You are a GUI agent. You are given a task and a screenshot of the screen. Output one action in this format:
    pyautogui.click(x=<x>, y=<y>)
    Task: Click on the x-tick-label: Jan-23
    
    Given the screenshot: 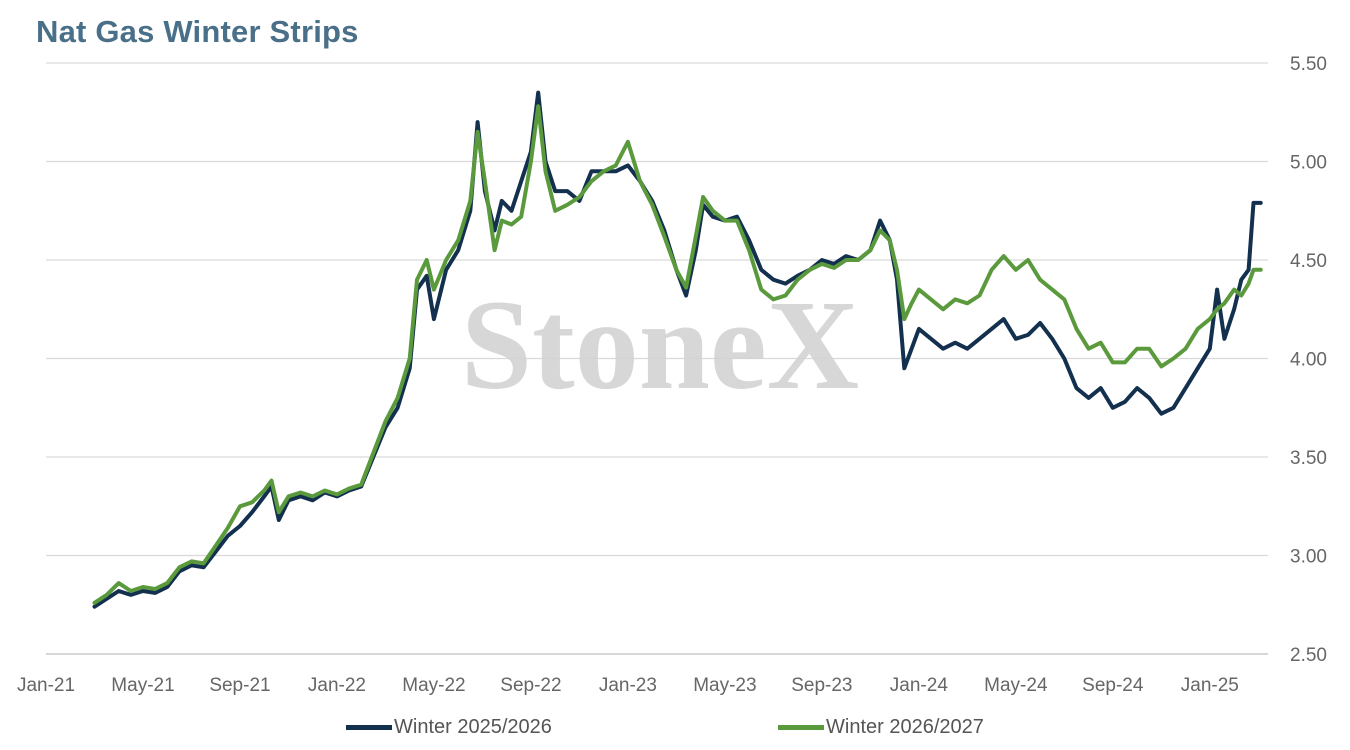 What is the action you would take?
    pyautogui.click(x=628, y=685)
    